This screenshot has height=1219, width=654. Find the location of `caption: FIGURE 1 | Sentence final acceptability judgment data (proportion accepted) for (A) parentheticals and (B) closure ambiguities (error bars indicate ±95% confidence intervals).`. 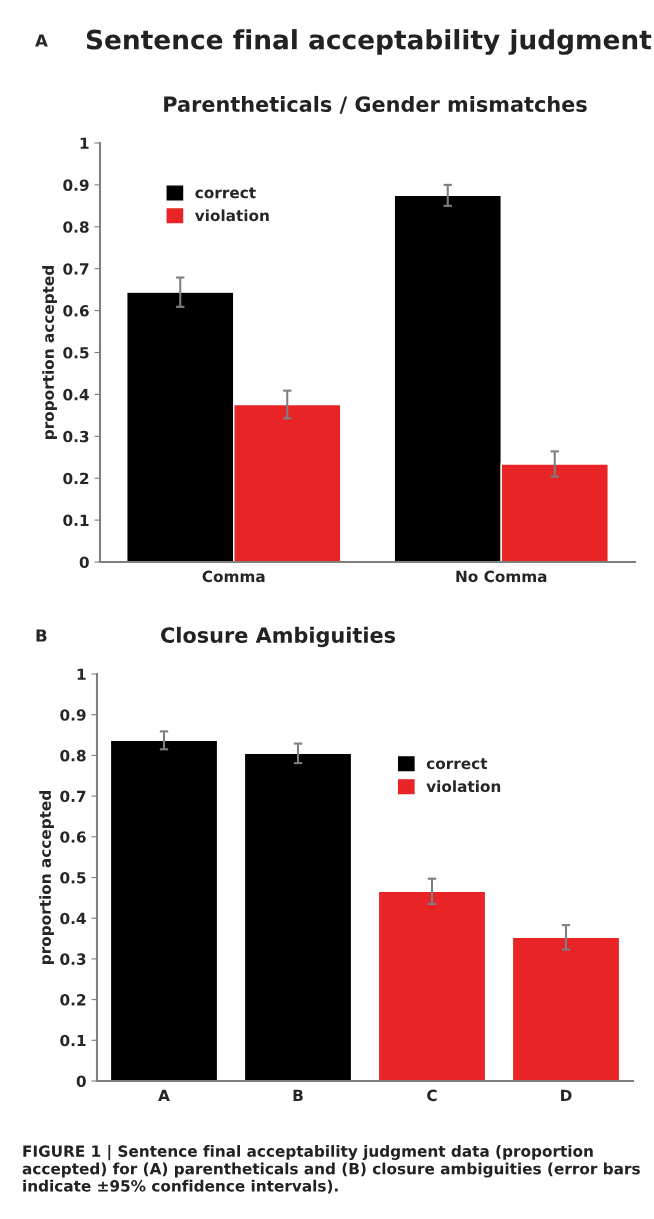

caption: FIGURE 1 | Sentence final acceptability judgment data (proportion accepted) for (A) parentheticals and (B) closure ambiguities (error bars indicate ±95% confidence intervals). is located at coordinates (331, 1169).